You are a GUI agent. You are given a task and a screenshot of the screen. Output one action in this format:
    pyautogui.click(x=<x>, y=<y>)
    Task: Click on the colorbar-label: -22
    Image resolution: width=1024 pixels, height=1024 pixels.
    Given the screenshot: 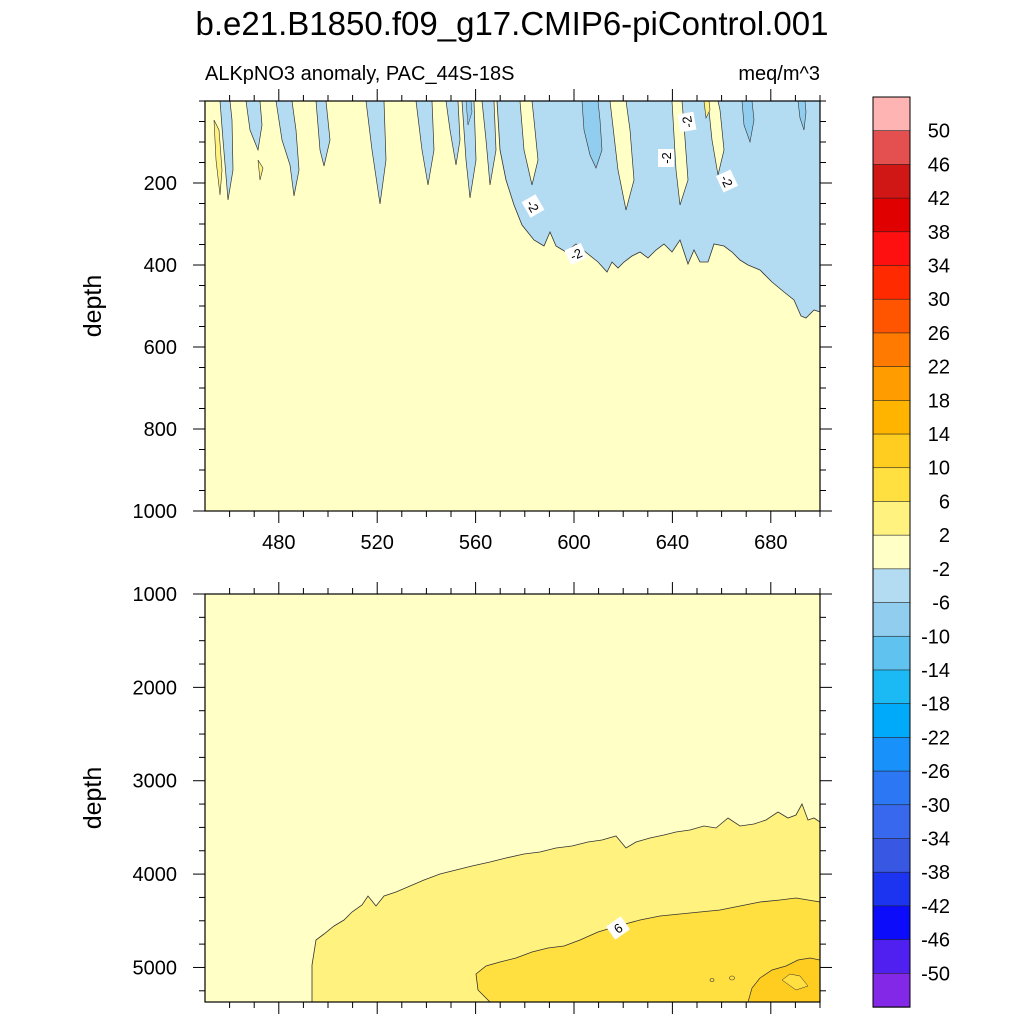 What is the action you would take?
    pyautogui.click(x=935, y=738)
    